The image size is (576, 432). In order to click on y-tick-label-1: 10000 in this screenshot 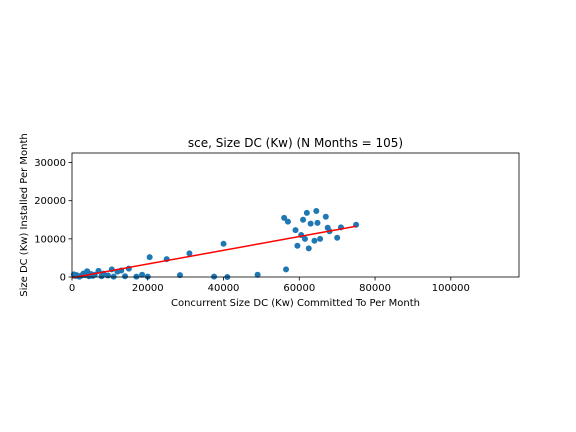, I will do `click(50, 239)`.